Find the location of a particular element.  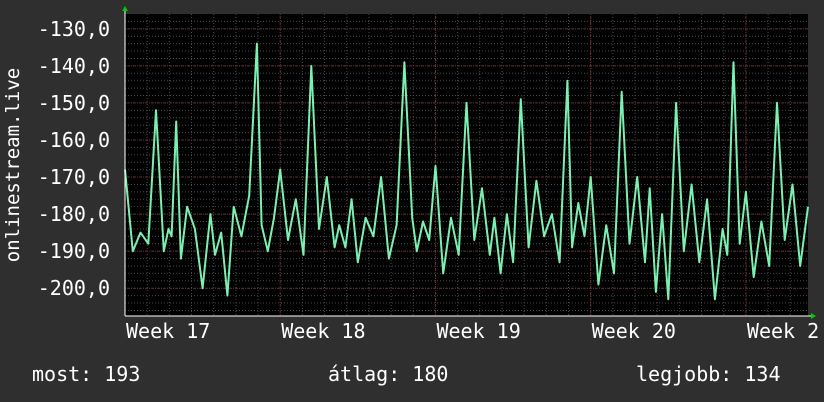

y-axis-label: onlinestream.live is located at coordinates (13, 165).